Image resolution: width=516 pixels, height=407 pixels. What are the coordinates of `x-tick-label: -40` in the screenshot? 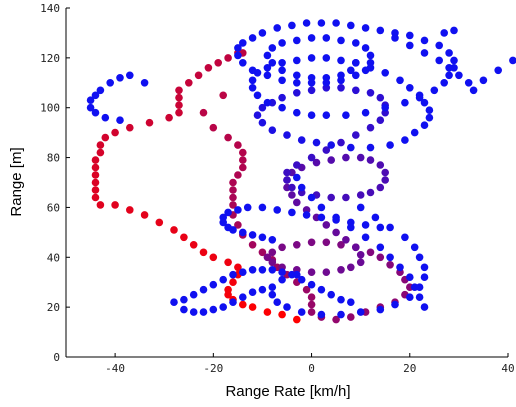 It's located at (115, 368).